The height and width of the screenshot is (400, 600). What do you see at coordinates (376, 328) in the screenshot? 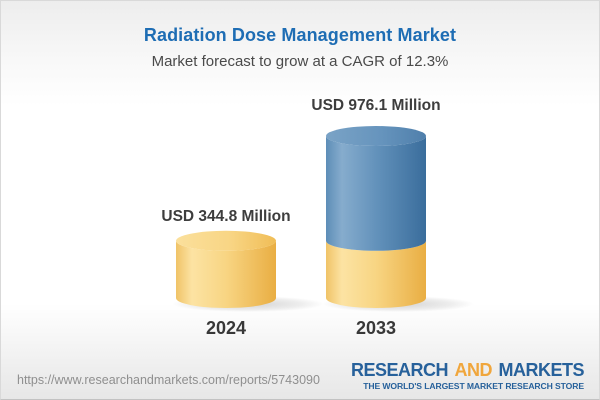
I see `category-label-2033: 2033` at bounding box center [376, 328].